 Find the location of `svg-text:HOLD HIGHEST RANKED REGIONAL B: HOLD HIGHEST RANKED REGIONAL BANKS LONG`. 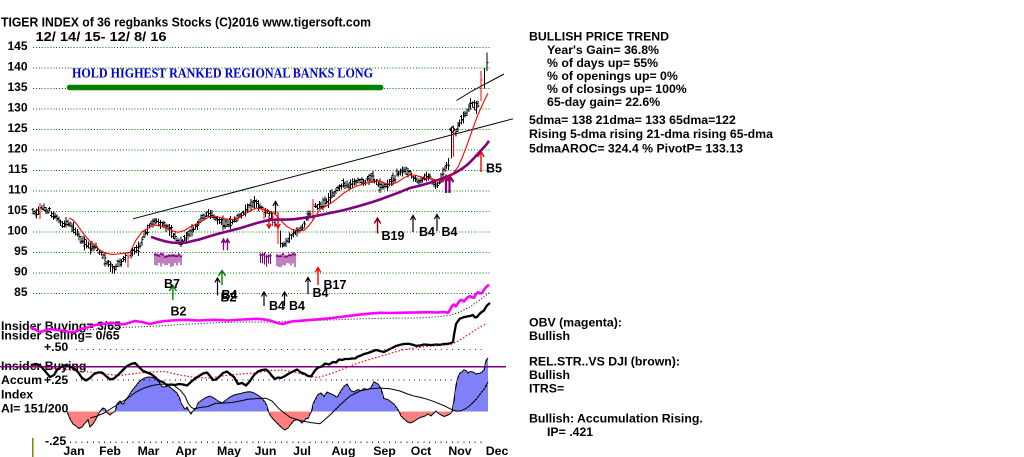

svg-text:HOLD HIGHEST RANKED REGIONAL B: HOLD HIGHEST RANKED REGIONAL BANKS LONG is located at coordinates (222, 74).